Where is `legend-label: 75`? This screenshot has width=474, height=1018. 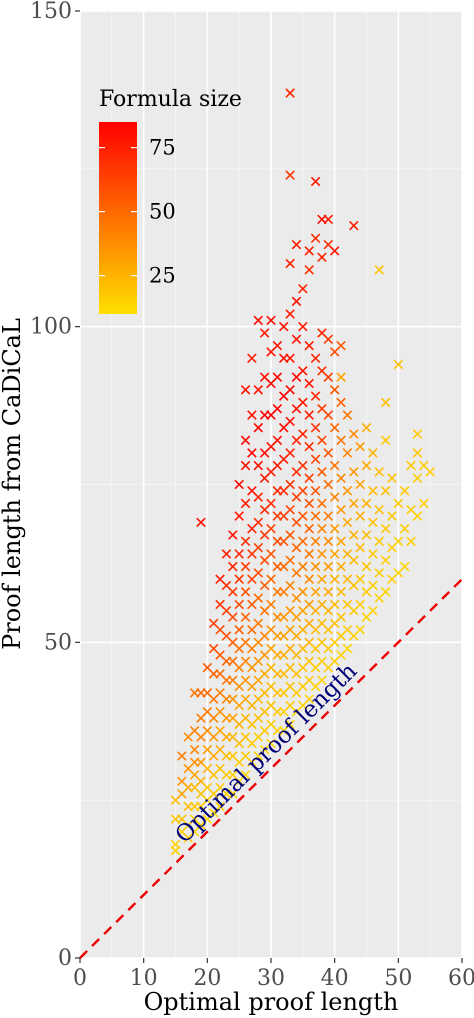
legend-label: 75 is located at coordinates (162, 148).